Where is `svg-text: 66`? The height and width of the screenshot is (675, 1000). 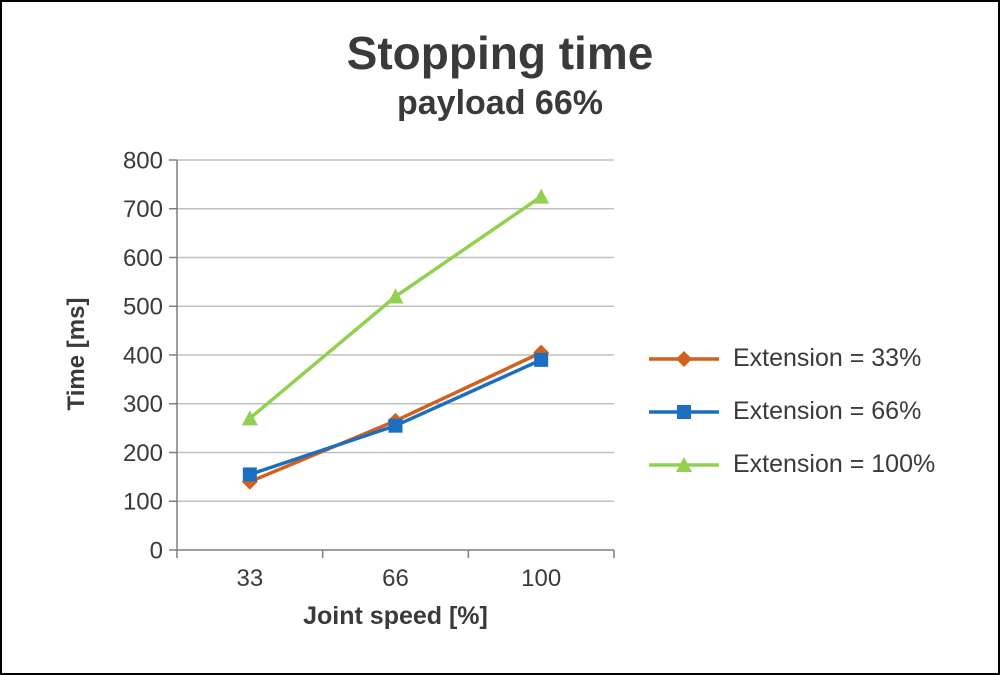 svg-text: 66 is located at coordinates (395, 578).